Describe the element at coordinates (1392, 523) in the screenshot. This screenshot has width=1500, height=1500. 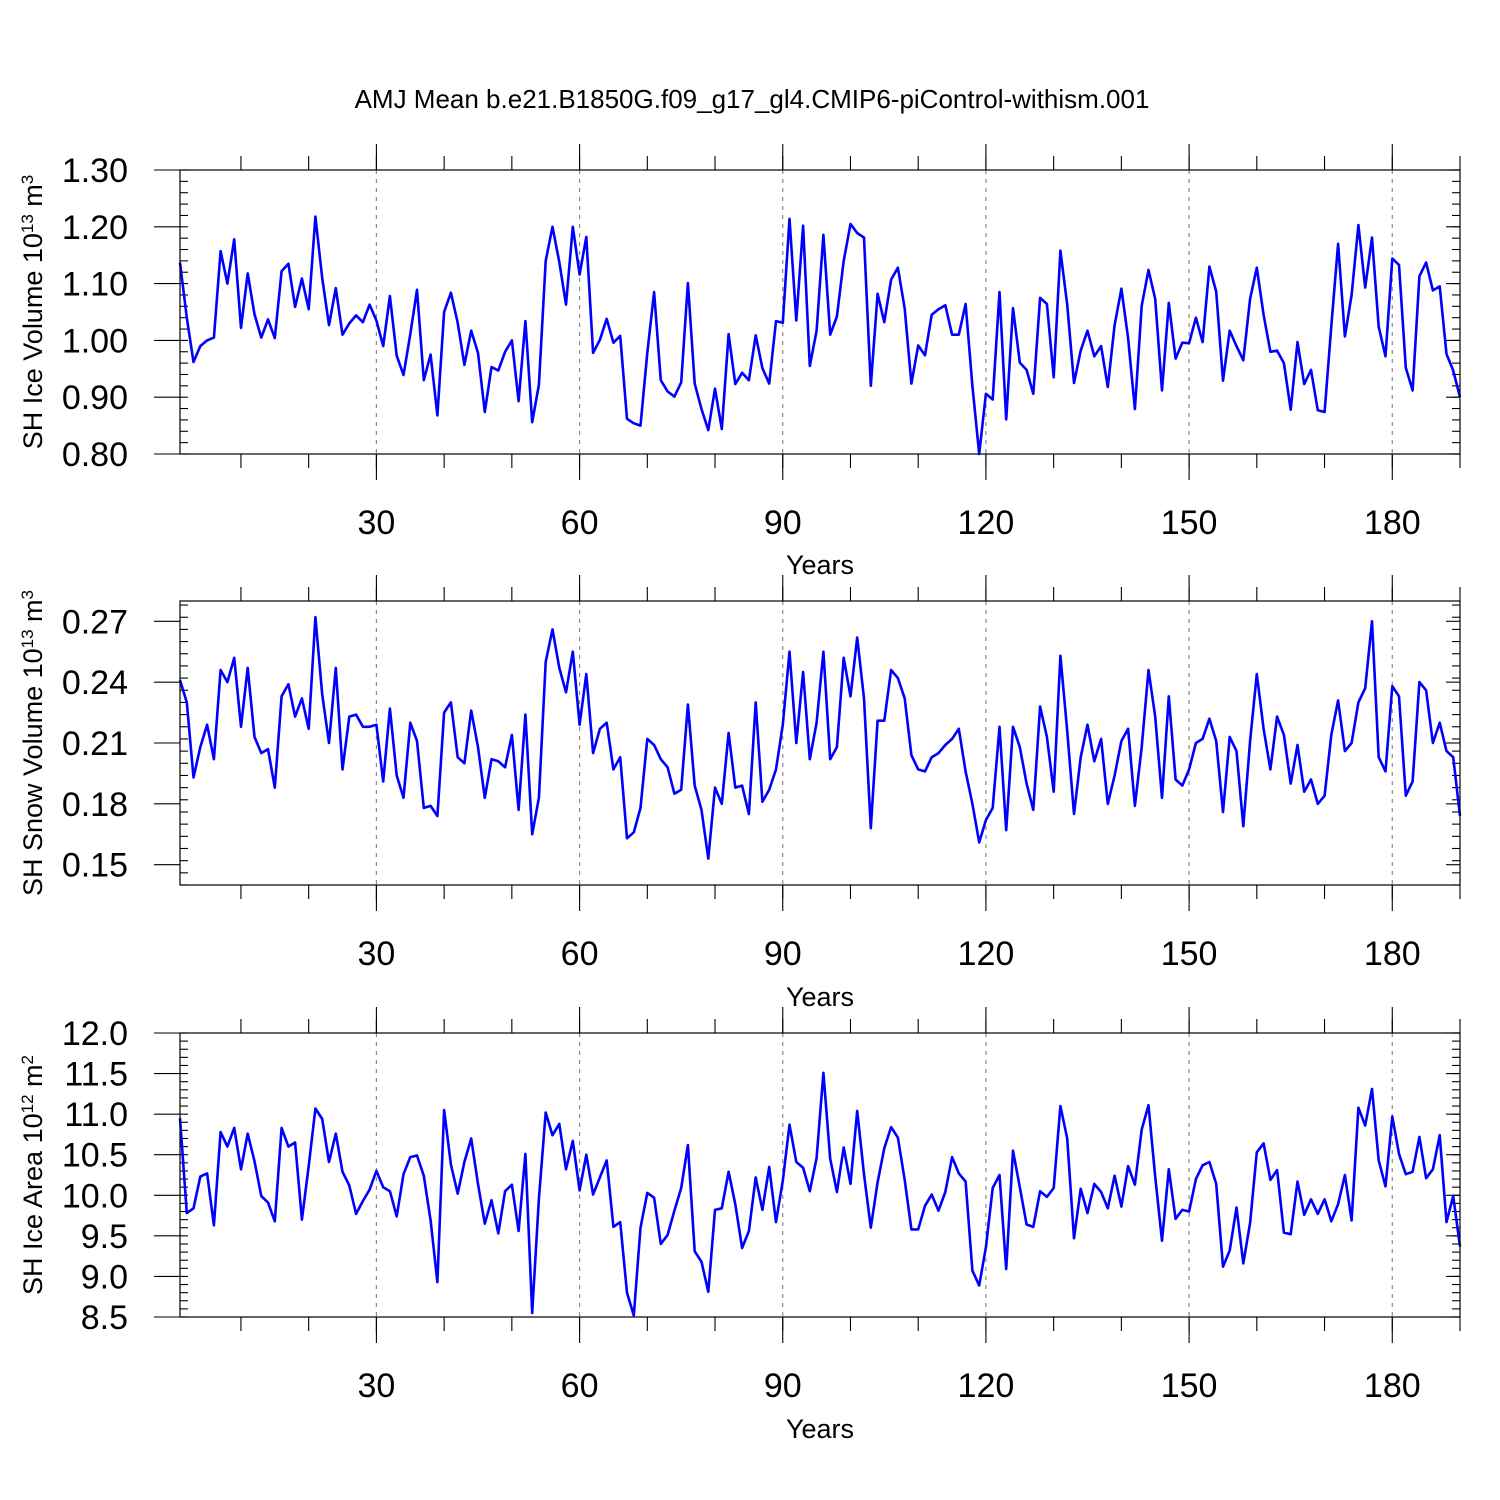
I see `xtick-label-ice-volume: 180` at that location.